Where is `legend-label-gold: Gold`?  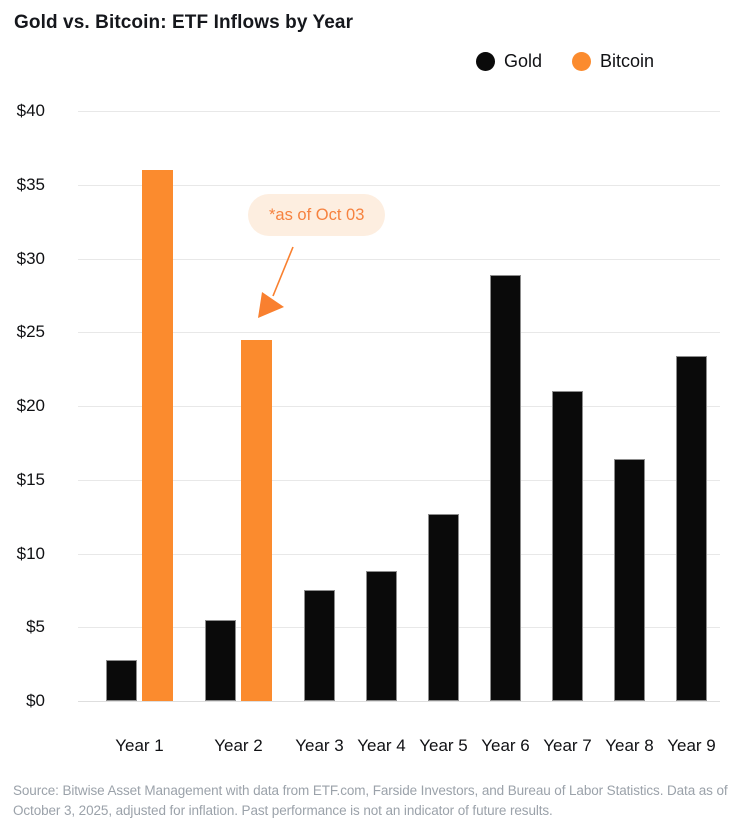
legend-label-gold: Gold is located at coordinates (522, 61).